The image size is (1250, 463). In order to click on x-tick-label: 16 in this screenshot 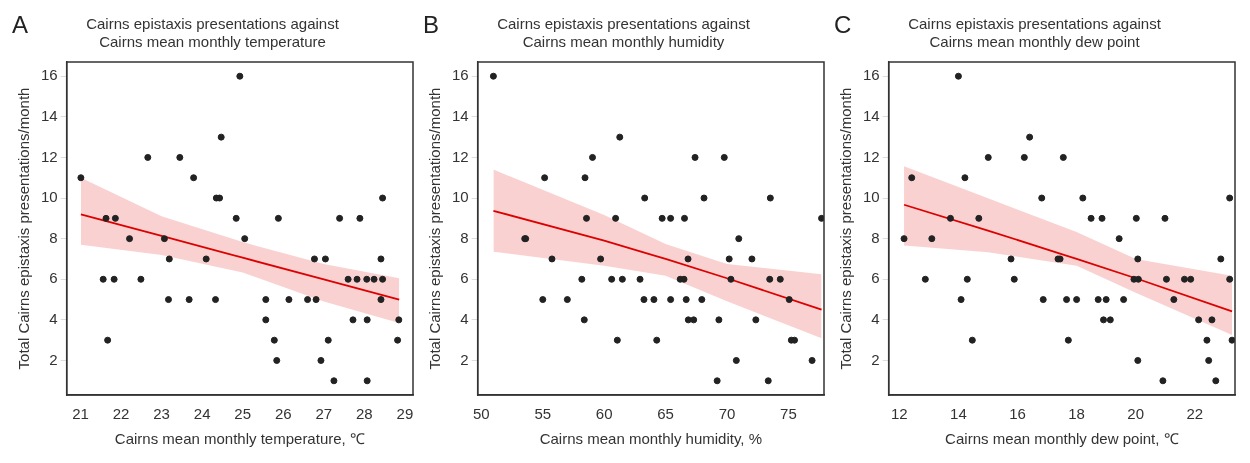, I will do `click(1017, 414)`.